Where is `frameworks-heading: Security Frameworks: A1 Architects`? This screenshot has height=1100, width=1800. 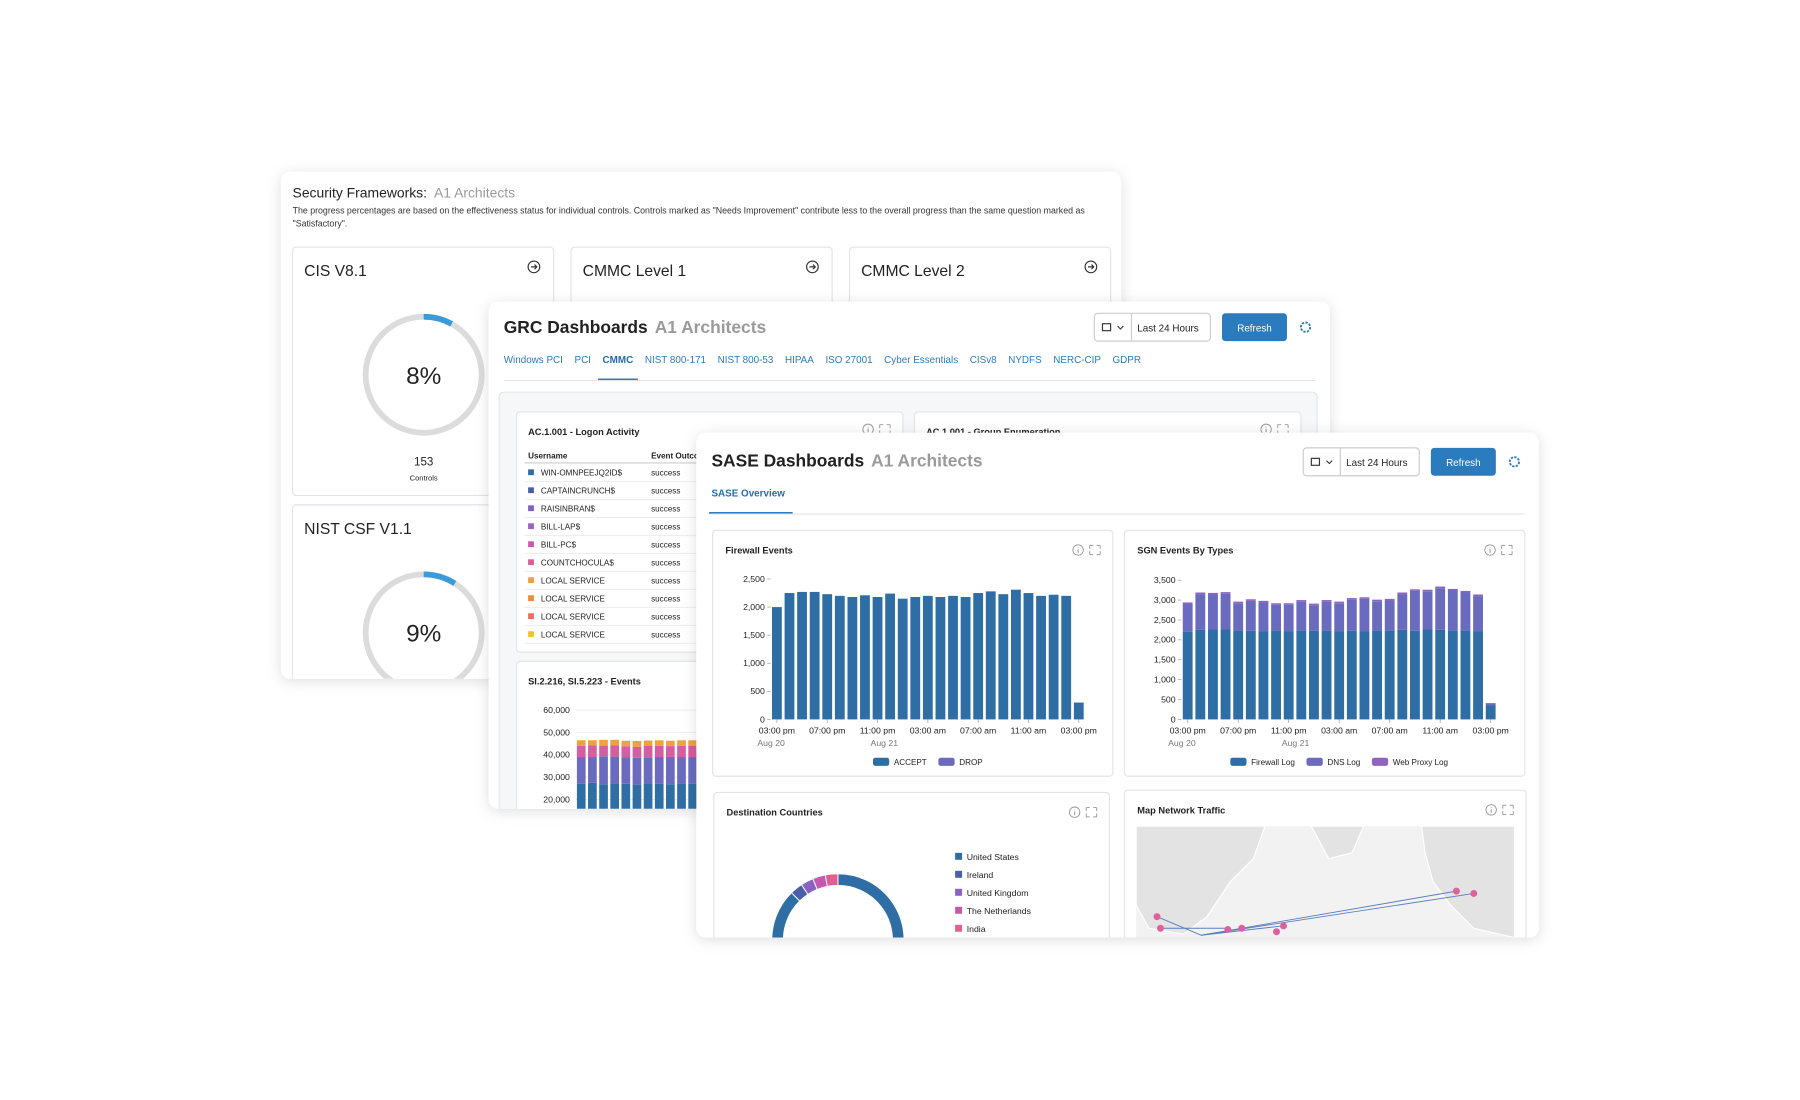 frameworks-heading: Security Frameworks: A1 Architects is located at coordinates (404, 192).